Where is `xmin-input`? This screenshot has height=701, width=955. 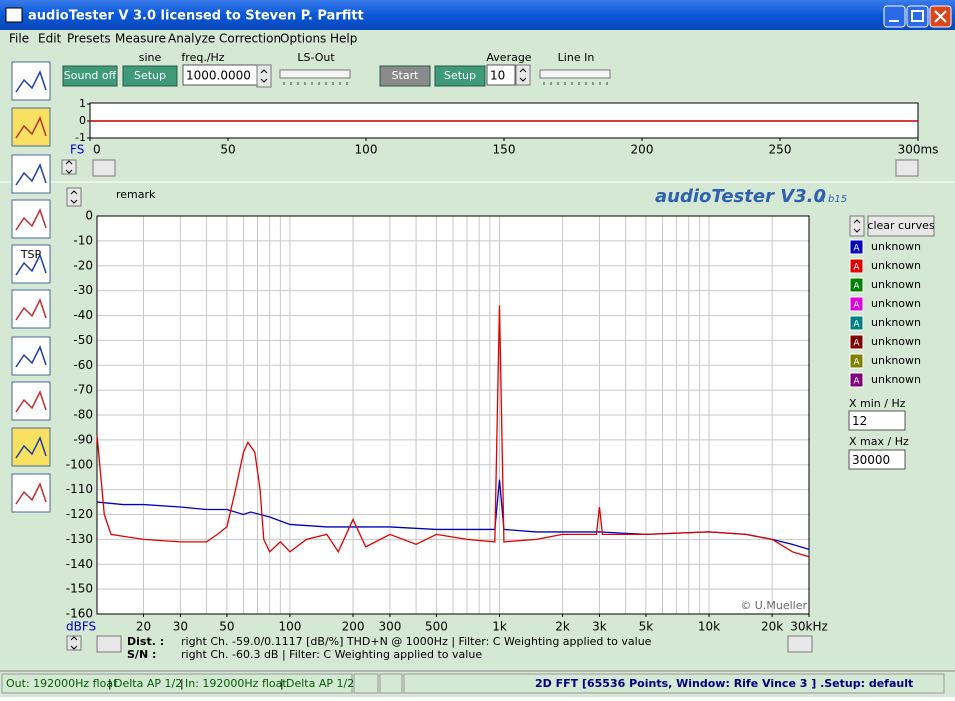 xmin-input is located at coordinates (877, 420).